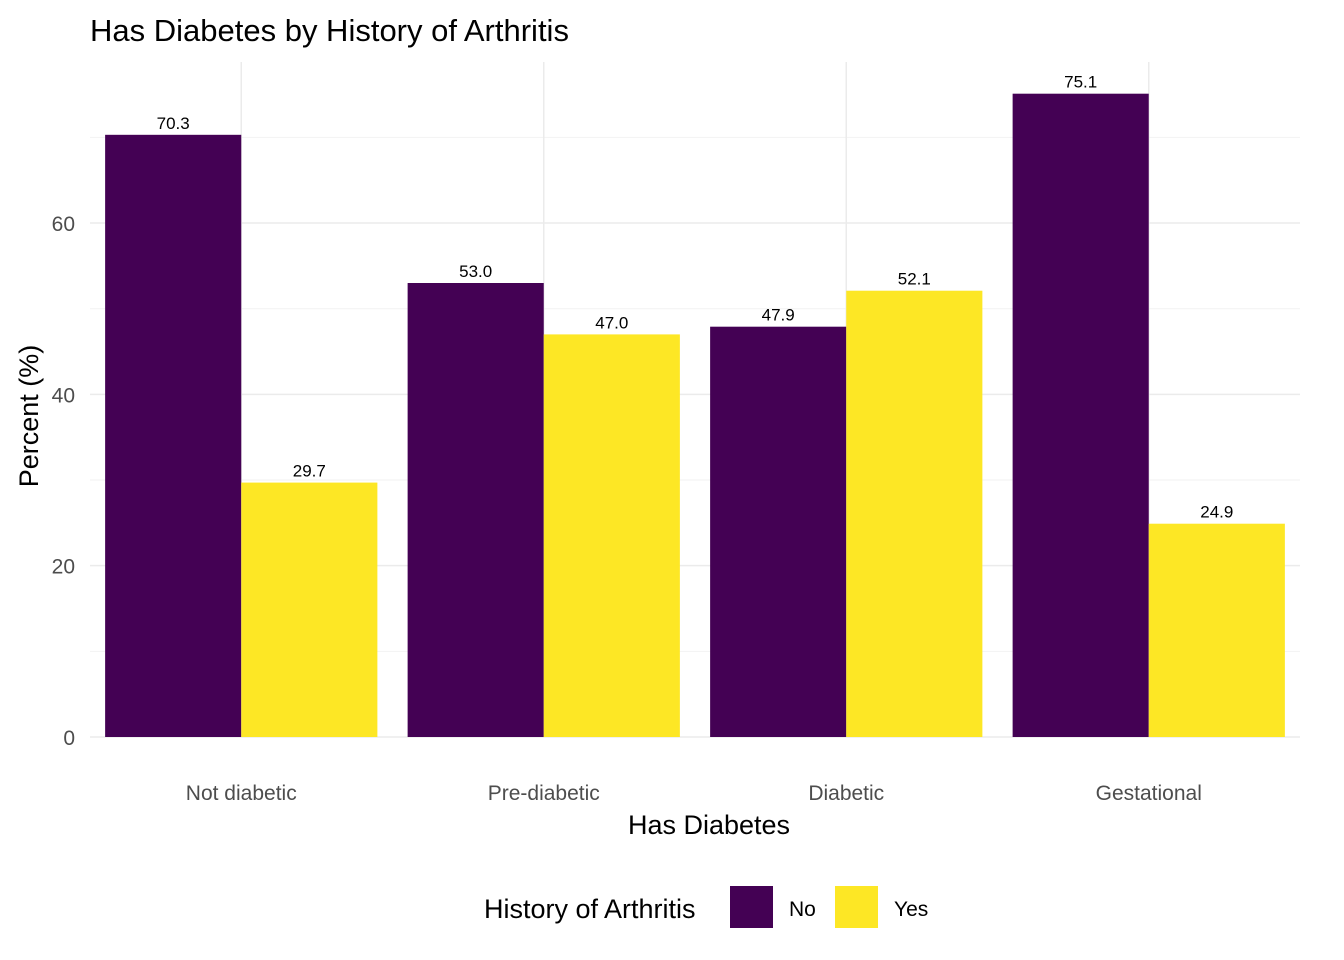 This screenshot has width=1344, height=960. Describe the element at coordinates (63, 395) in the screenshot. I see `y-tick-label: 40` at that location.